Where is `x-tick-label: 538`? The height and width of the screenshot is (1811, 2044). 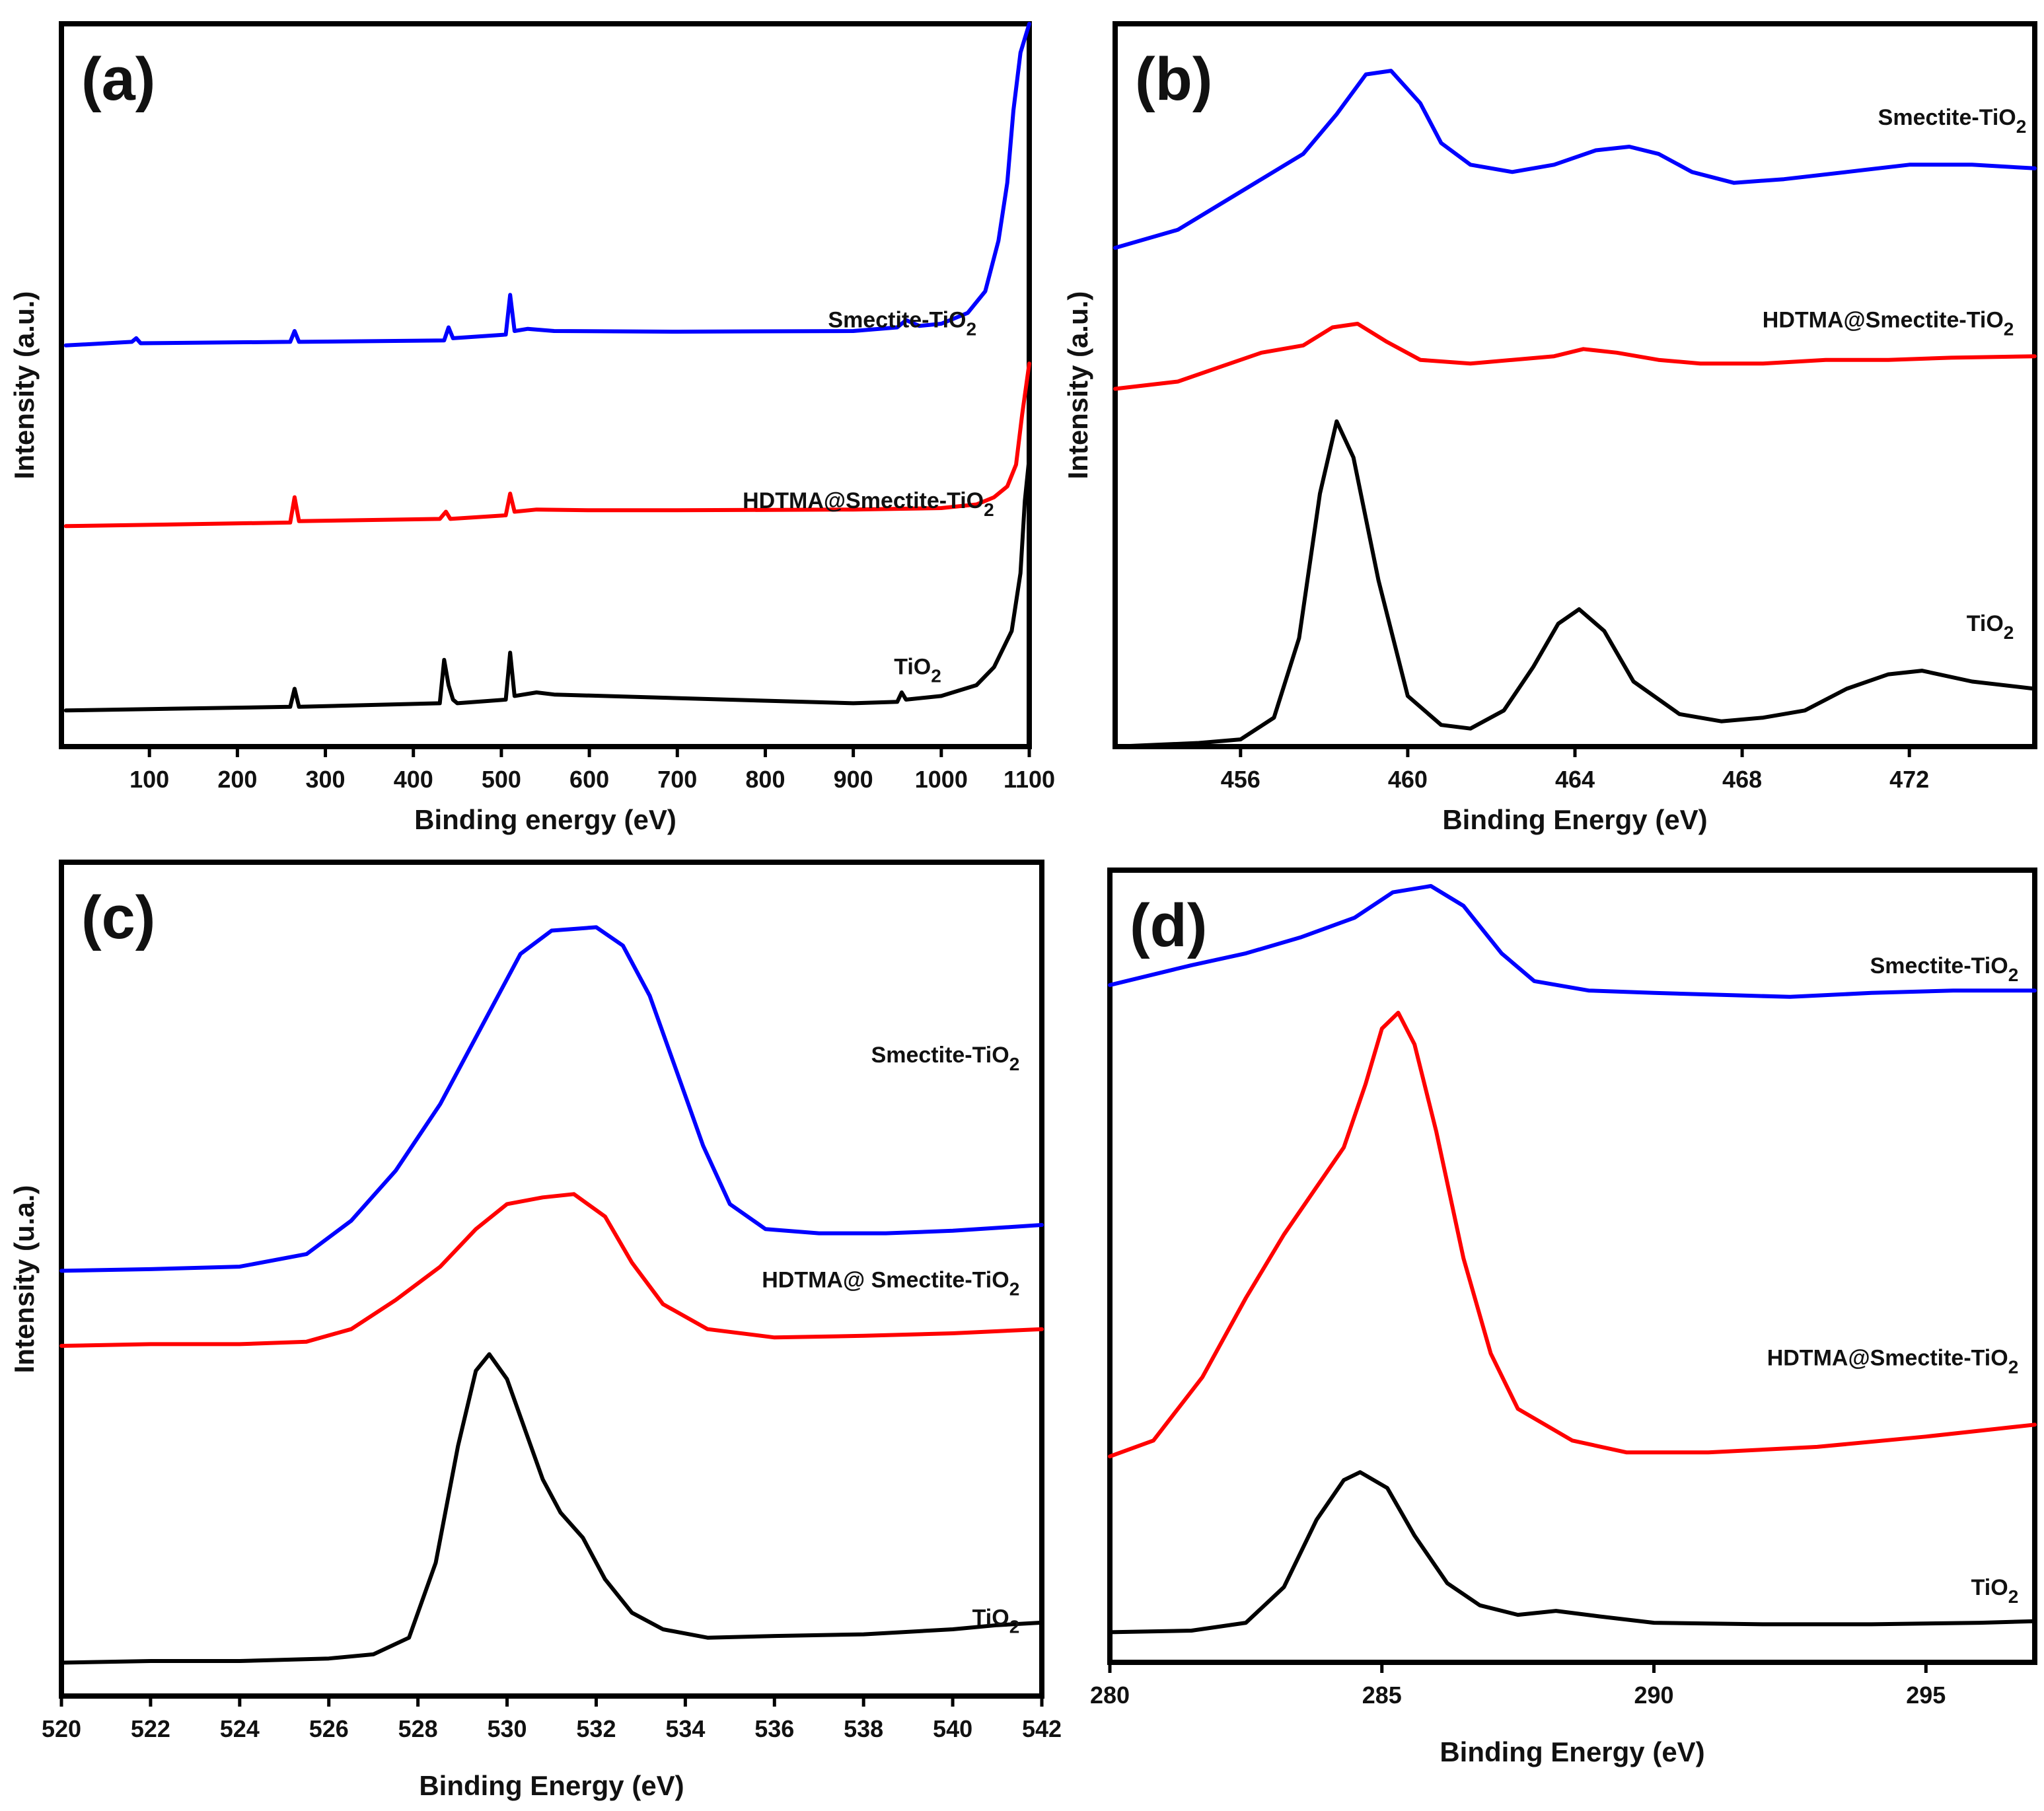
x-tick-label: 538 is located at coordinates (863, 1728).